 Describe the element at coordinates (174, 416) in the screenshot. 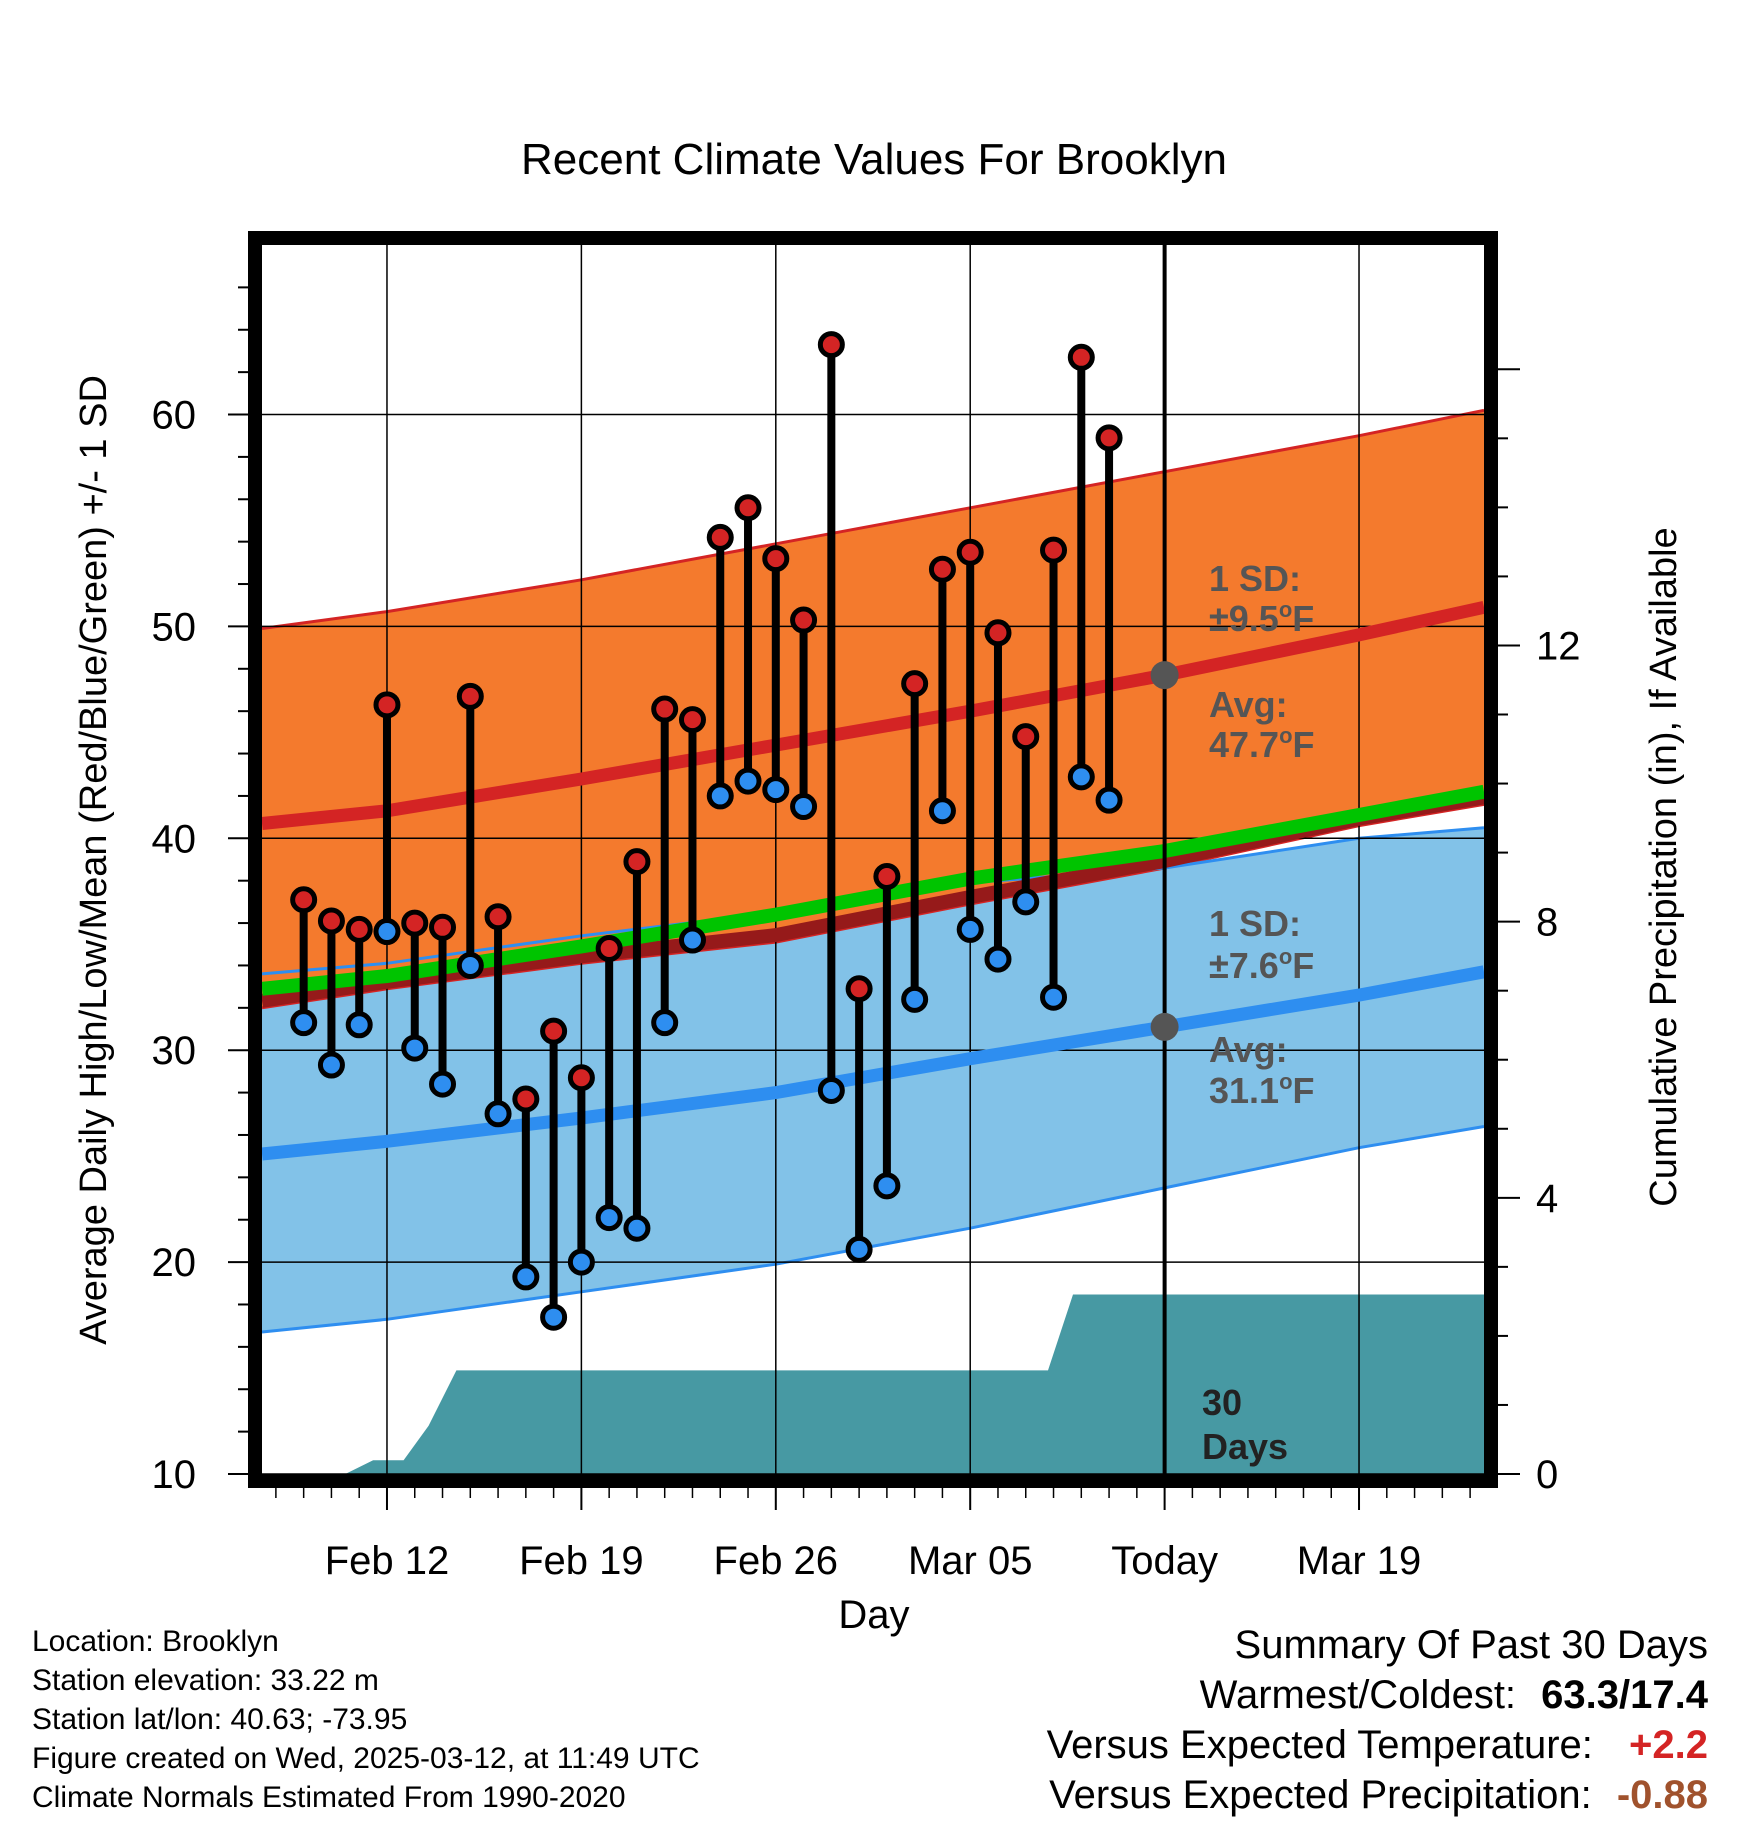

I see `y-tick-label: 60` at that location.